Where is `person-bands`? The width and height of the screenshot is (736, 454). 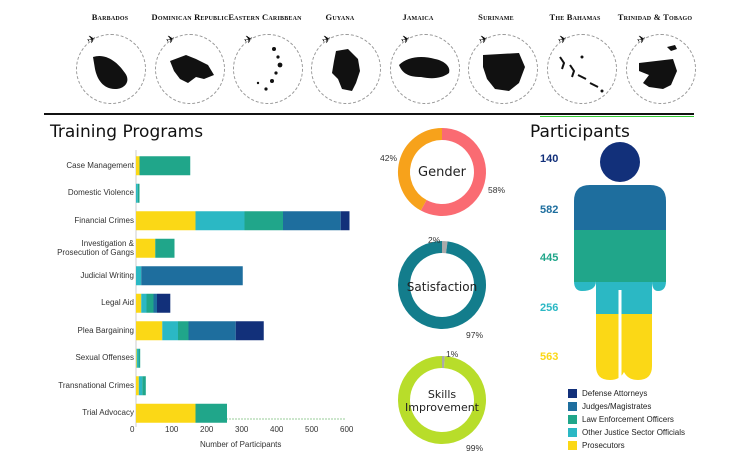 person-bands is located at coordinates (620, 261).